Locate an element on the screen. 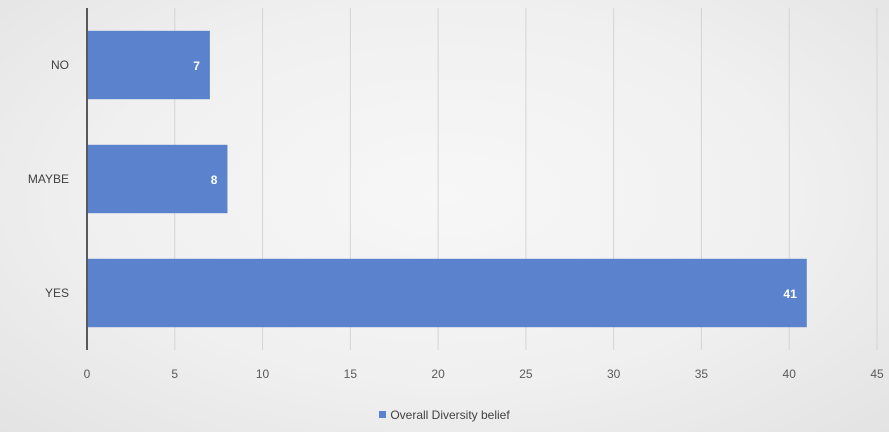 The width and height of the screenshot is (889, 432). data-label: 41 is located at coordinates (790, 294).